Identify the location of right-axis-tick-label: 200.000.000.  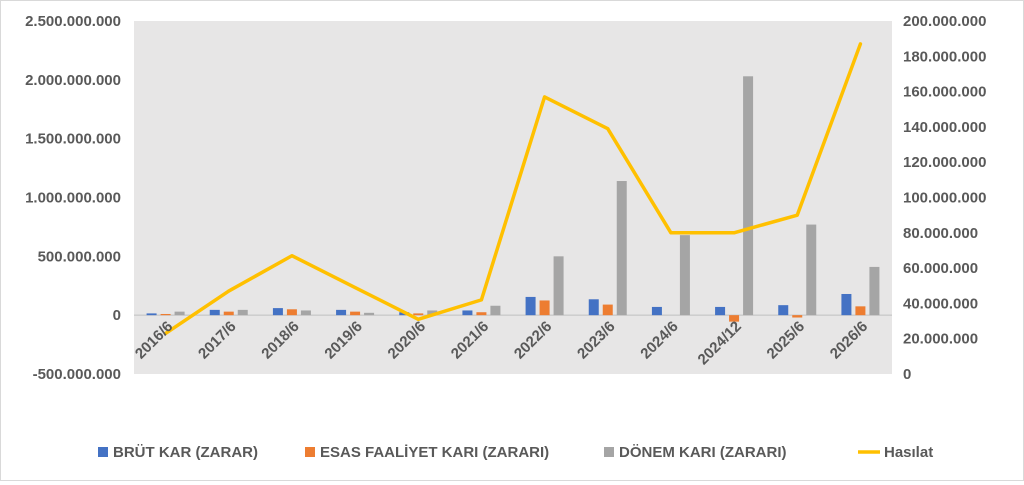
(944, 21).